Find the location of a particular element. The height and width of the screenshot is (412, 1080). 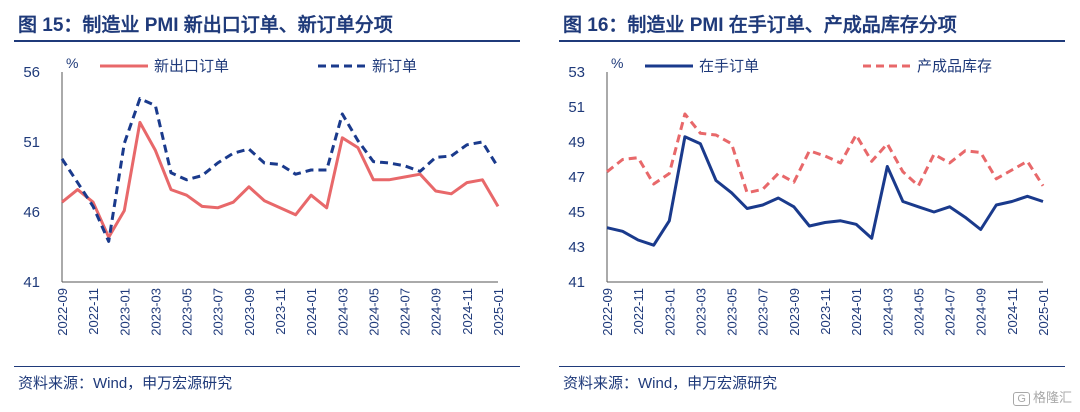

legend-label: 新订单 is located at coordinates (394, 66).